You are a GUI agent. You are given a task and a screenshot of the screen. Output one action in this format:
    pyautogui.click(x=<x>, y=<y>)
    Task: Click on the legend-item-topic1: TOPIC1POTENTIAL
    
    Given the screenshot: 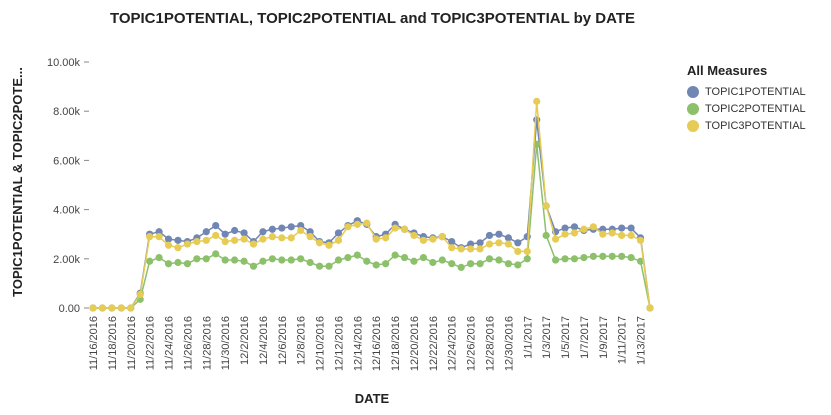 What is the action you would take?
    pyautogui.click(x=746, y=91)
    